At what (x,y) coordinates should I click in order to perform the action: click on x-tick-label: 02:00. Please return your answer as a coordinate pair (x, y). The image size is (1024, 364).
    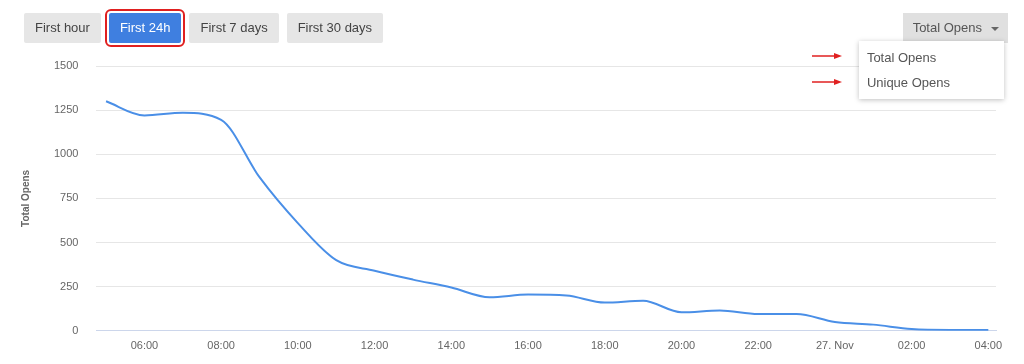
    Looking at the image, I should click on (911, 345).